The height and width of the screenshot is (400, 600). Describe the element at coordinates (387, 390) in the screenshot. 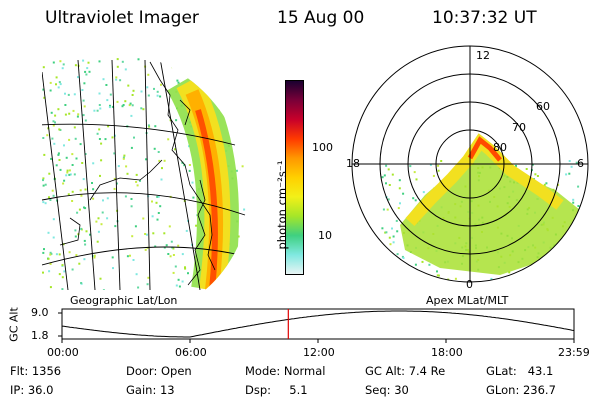

I see `seq-value: Seq: 30` at that location.